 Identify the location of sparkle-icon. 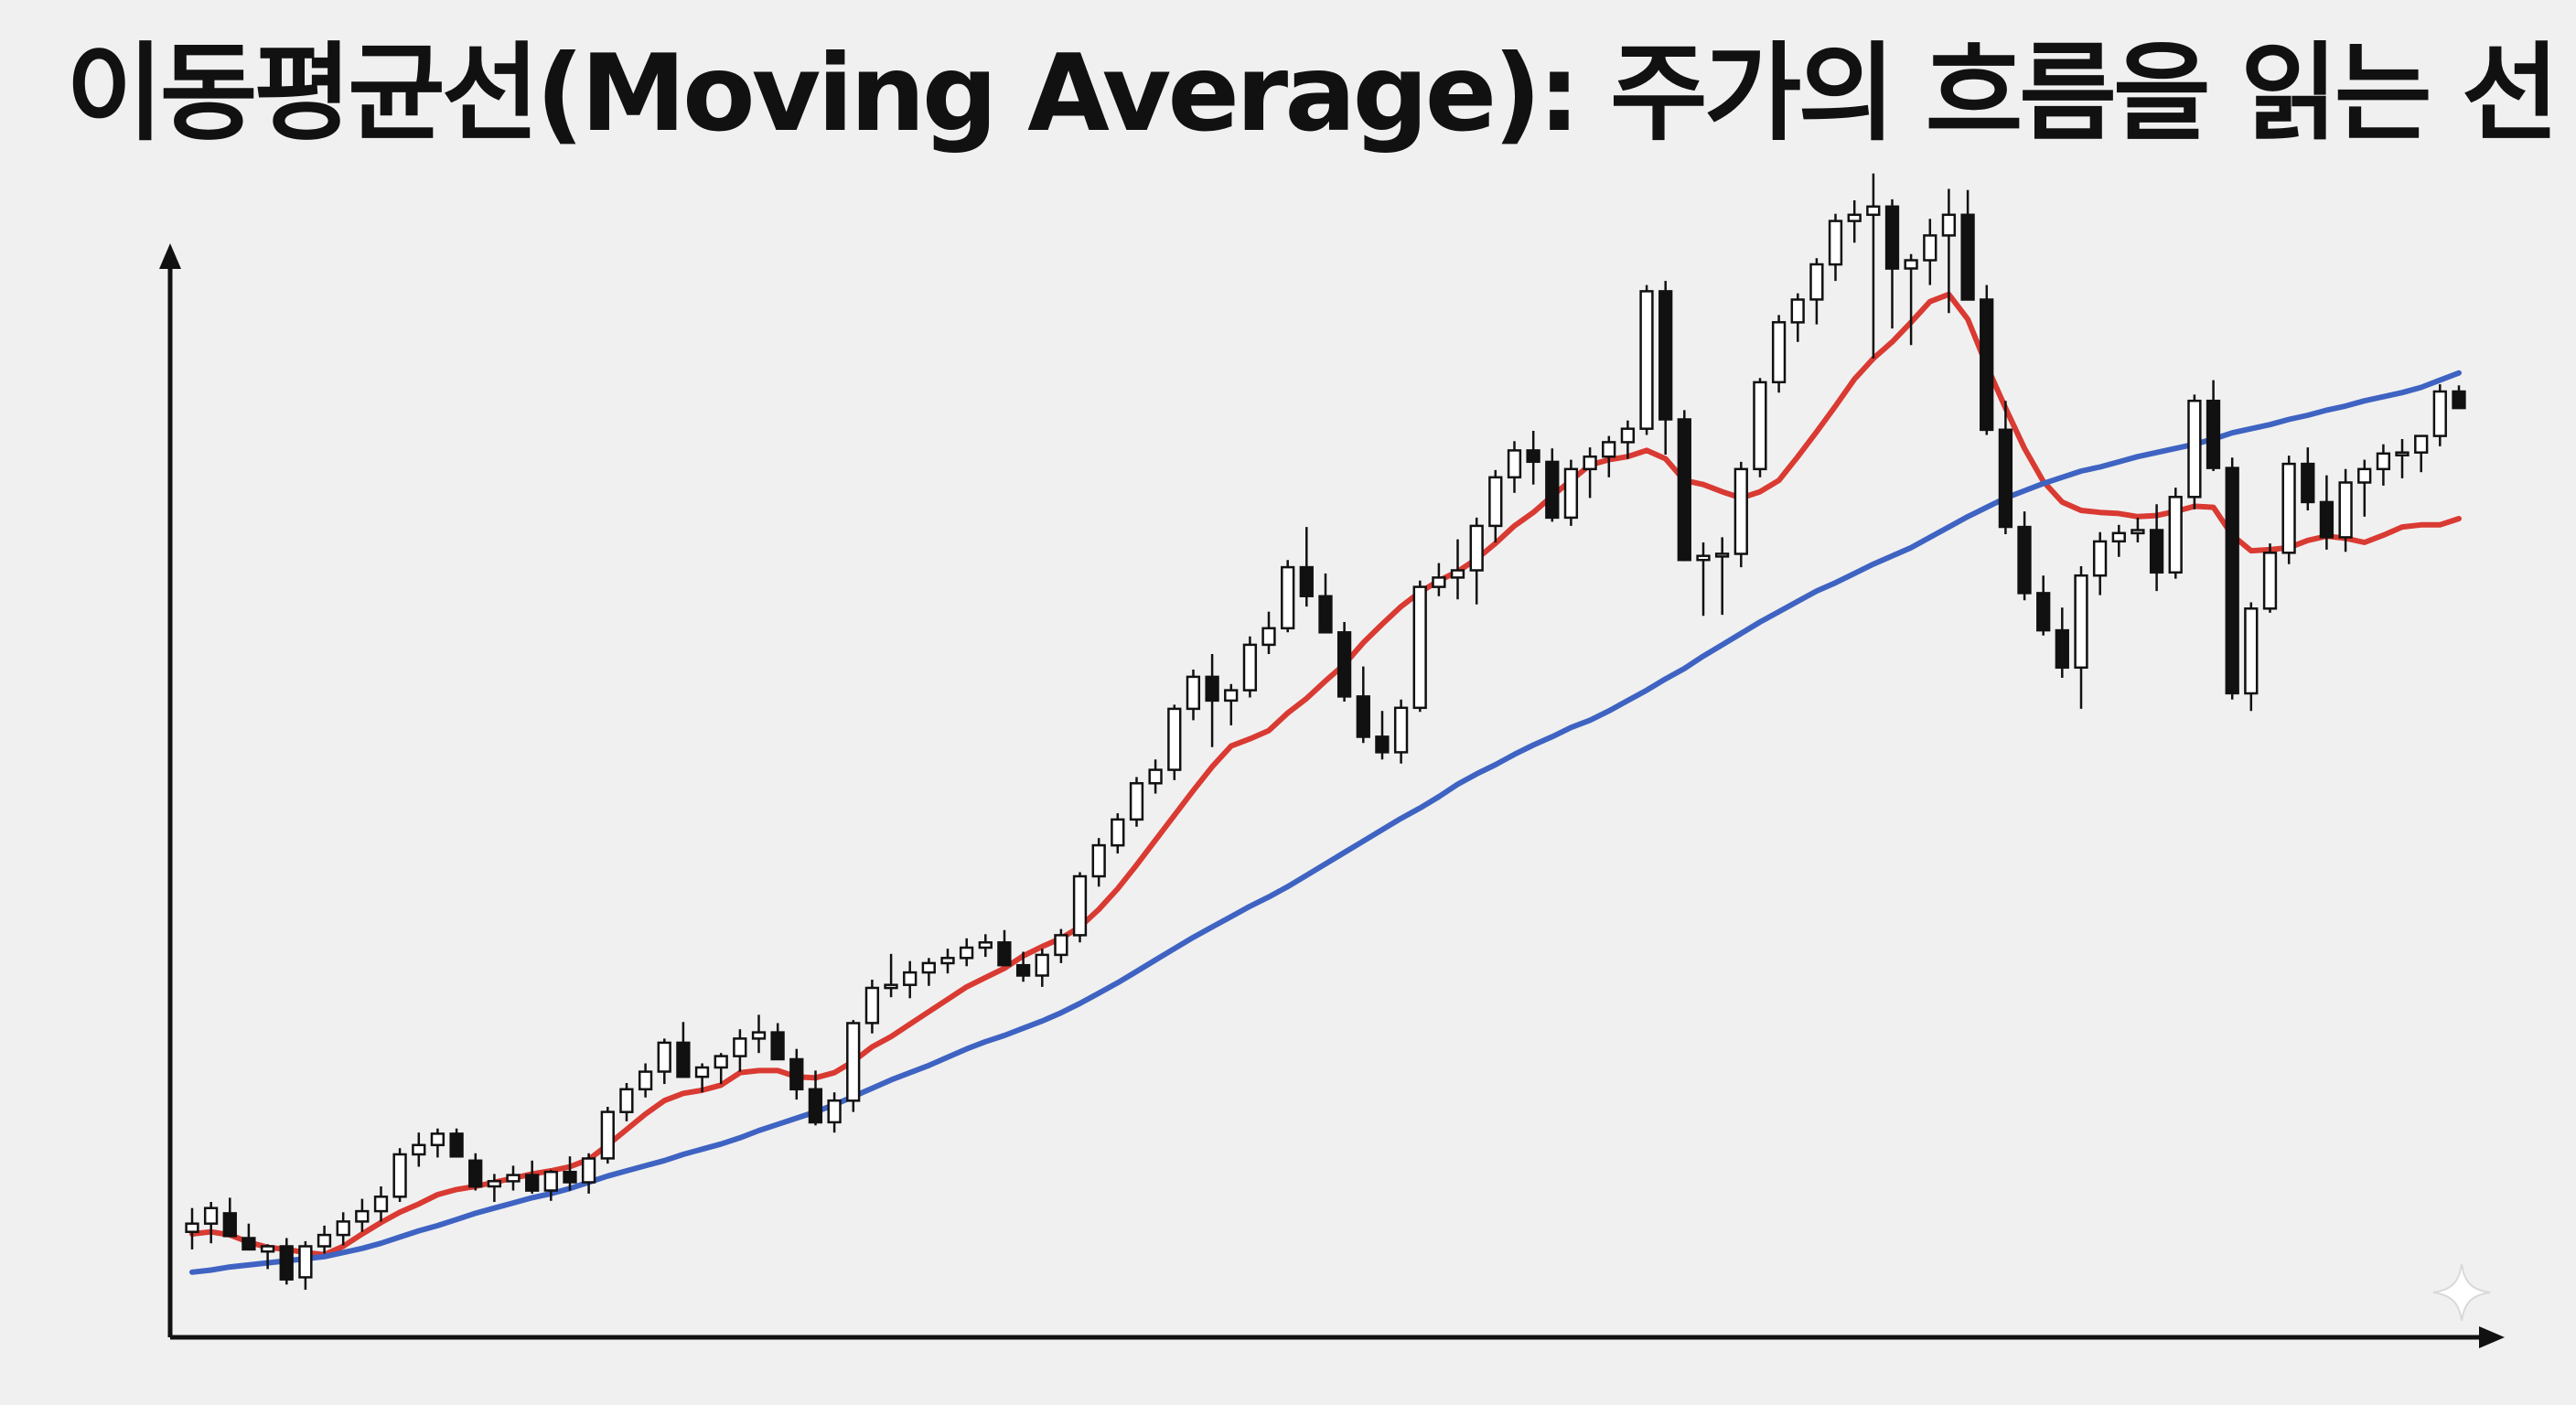
(2461, 1292).